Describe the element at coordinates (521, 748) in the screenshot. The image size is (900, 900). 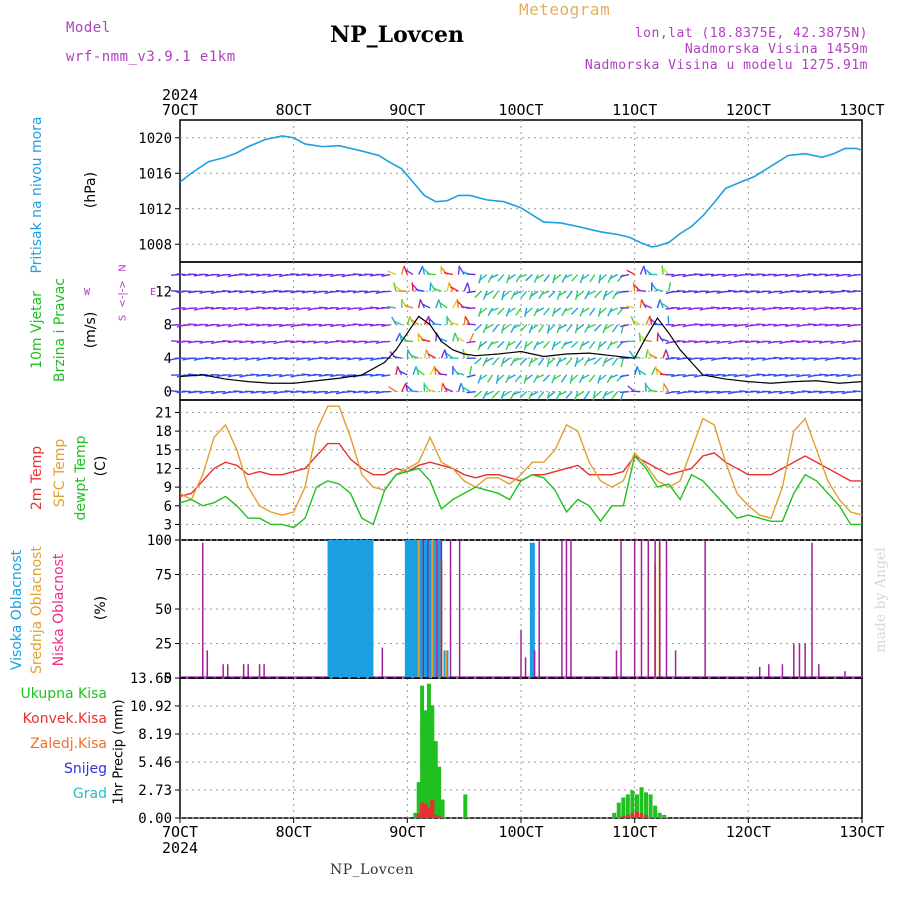
I see `panel-frame-precip` at that location.